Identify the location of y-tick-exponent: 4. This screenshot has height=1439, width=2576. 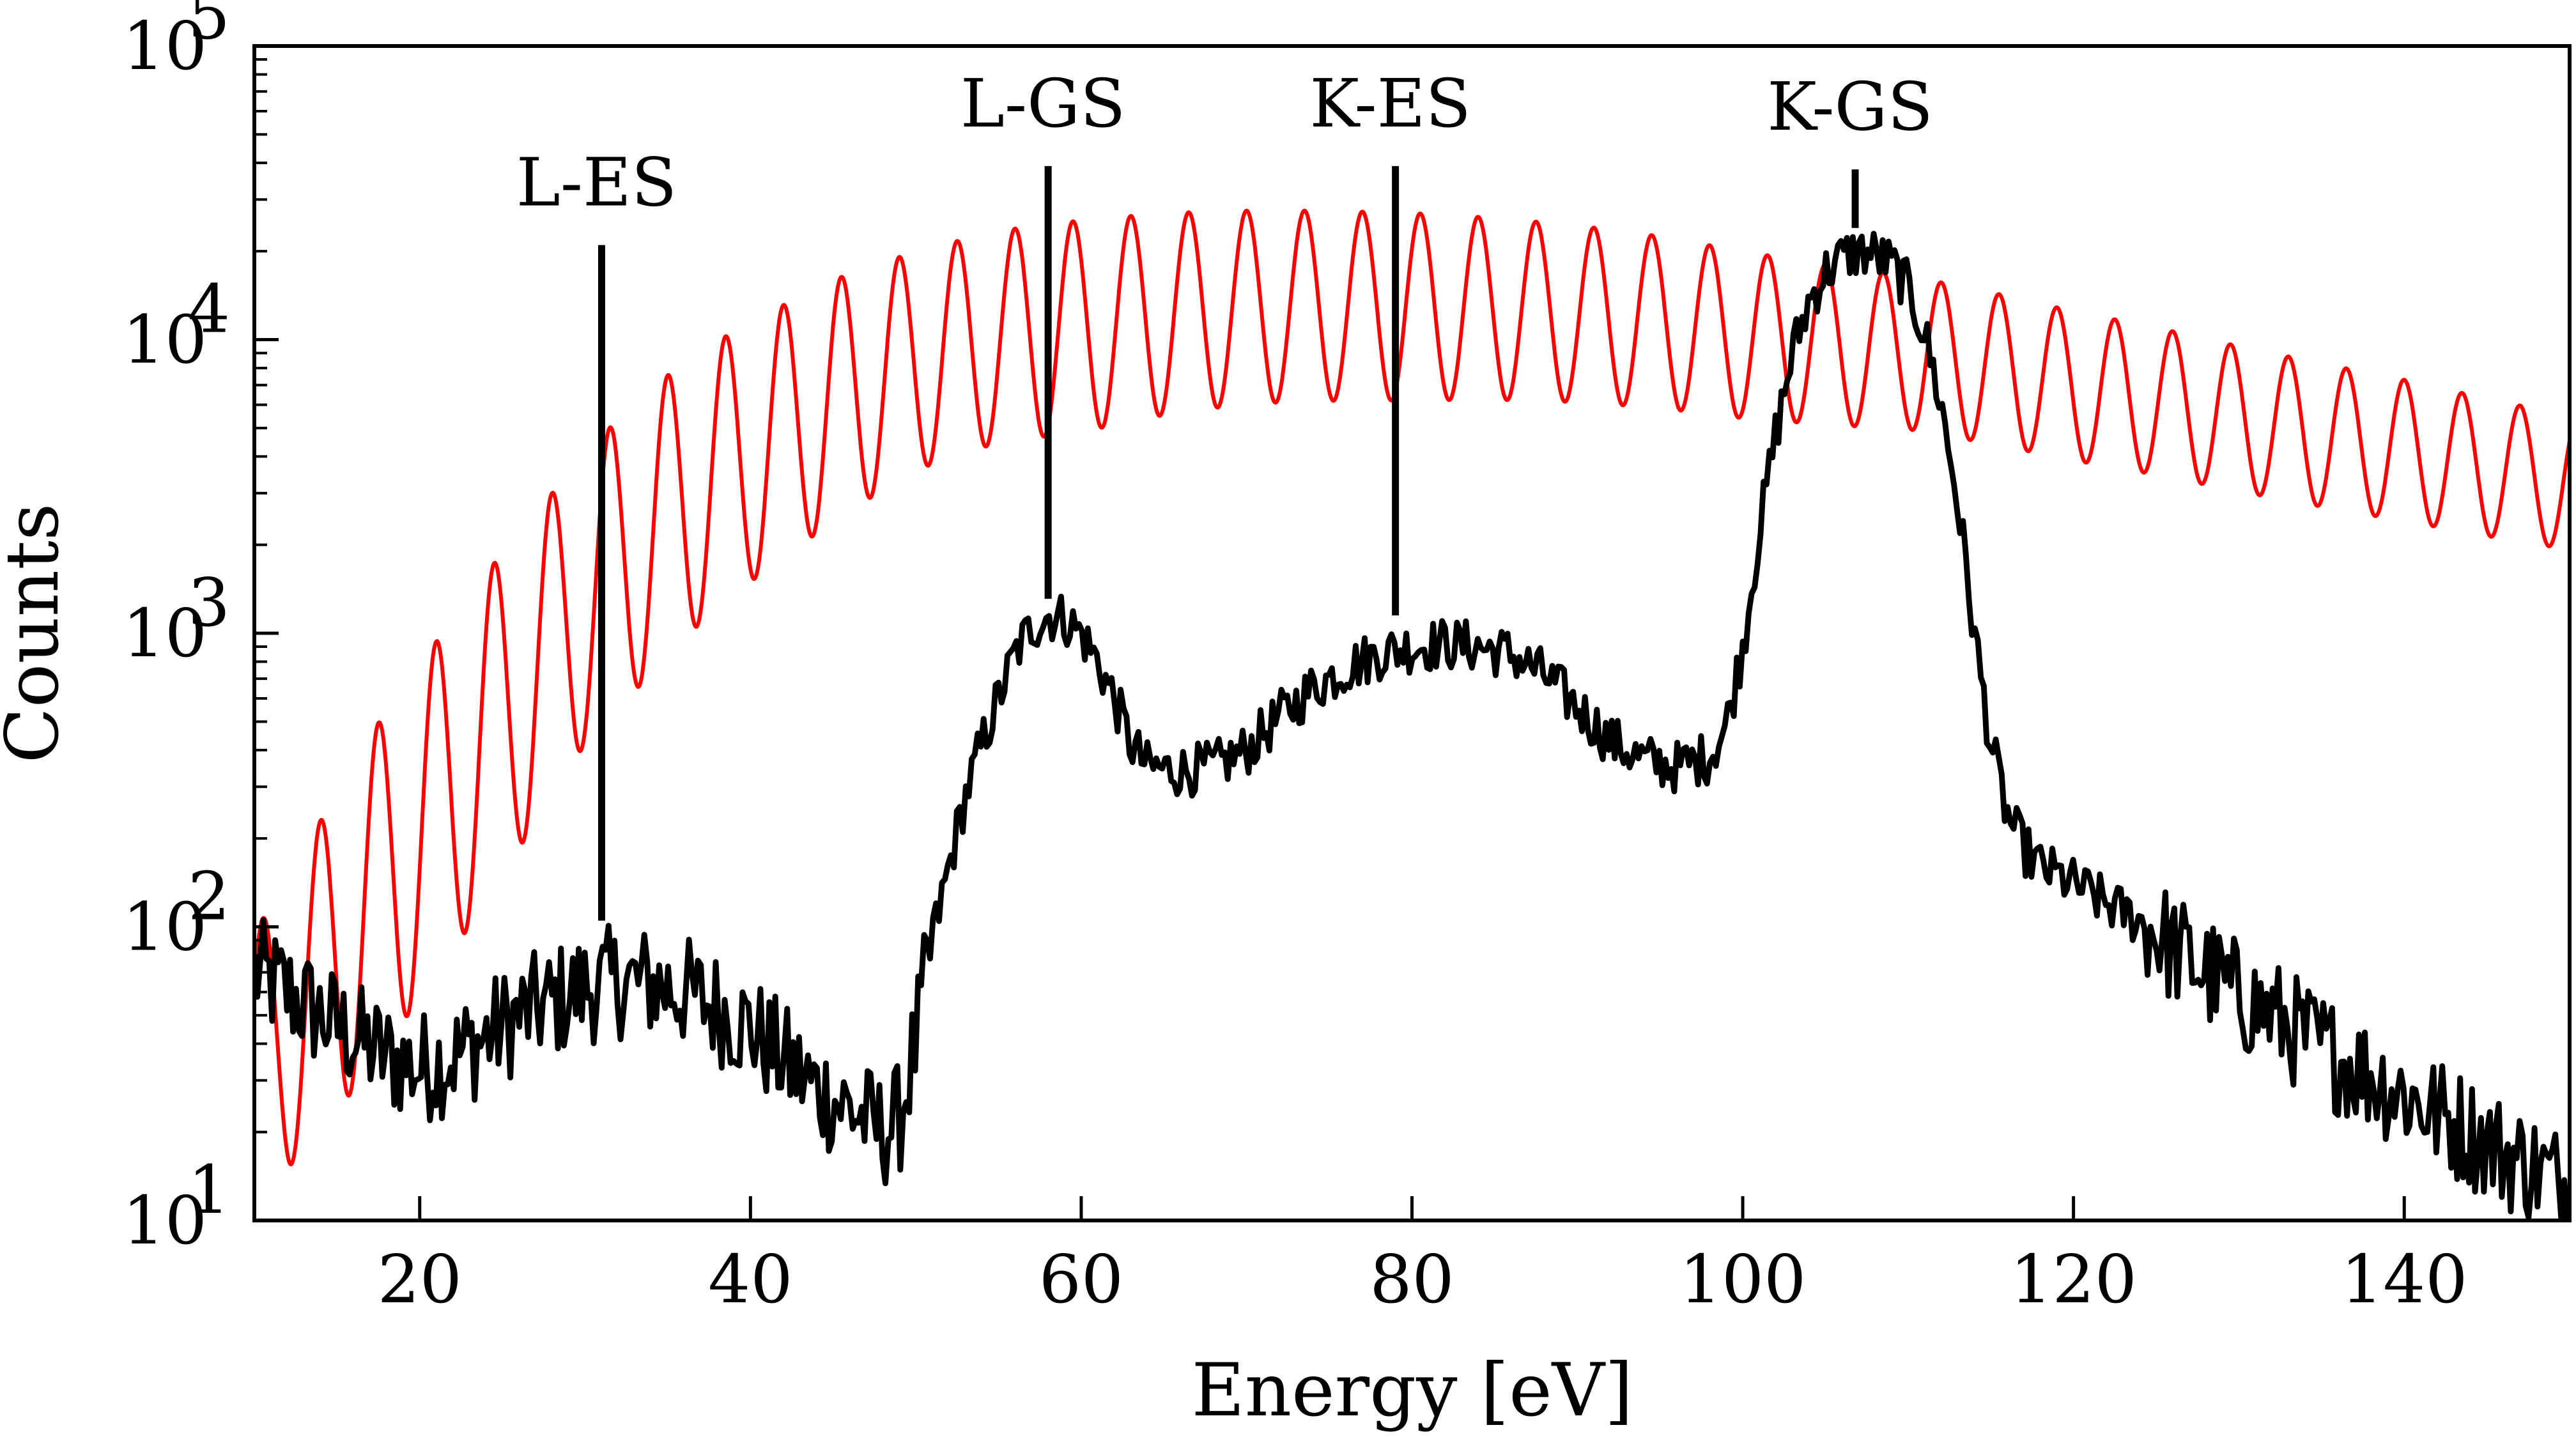
(209, 309).